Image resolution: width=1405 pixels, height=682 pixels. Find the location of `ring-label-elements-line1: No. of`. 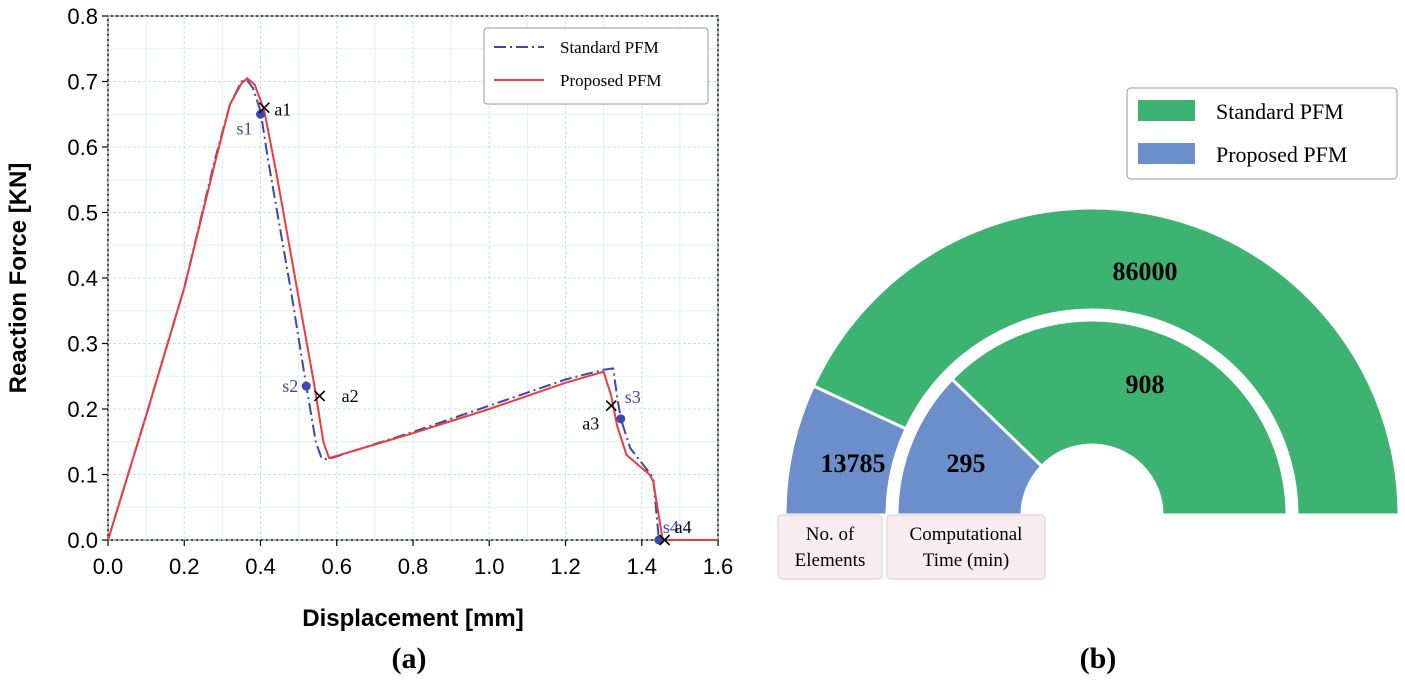

ring-label-elements-line1: No. of is located at coordinates (830, 534).